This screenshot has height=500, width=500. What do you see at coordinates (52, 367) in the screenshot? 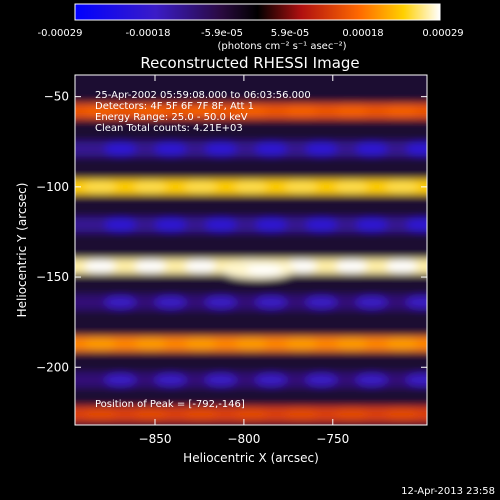
I see `y-tick-label: −200` at bounding box center [52, 367].